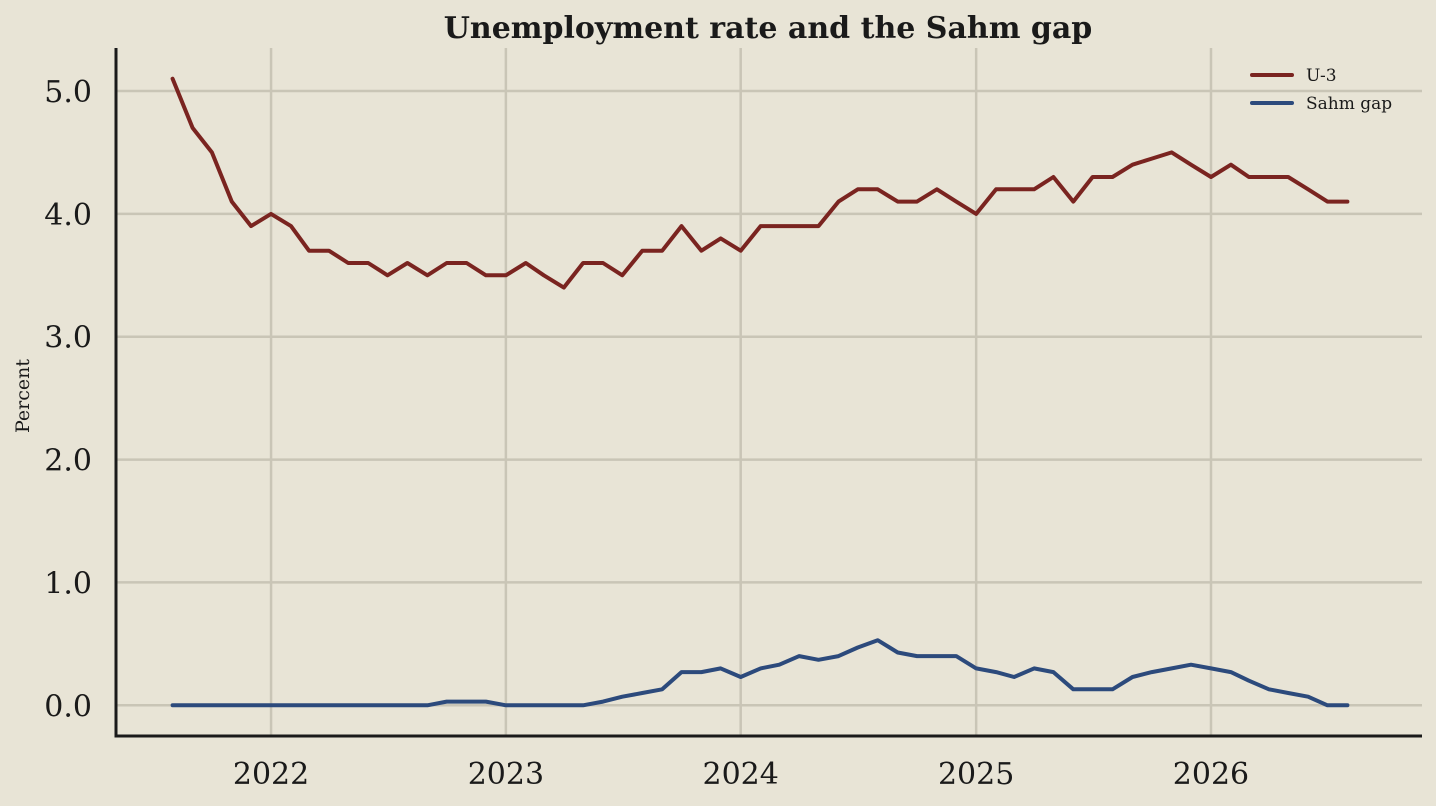 The width and height of the screenshot is (1436, 806). What do you see at coordinates (976, 774) in the screenshot?
I see `x-tick-label: 2025` at bounding box center [976, 774].